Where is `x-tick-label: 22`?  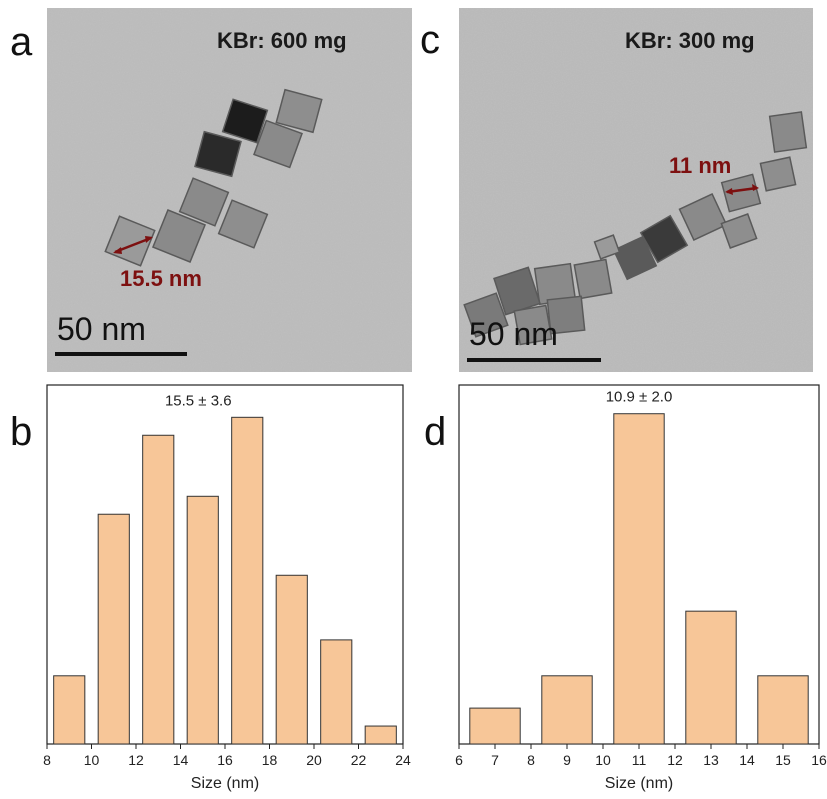 x-tick-label: 22 is located at coordinates (359, 760).